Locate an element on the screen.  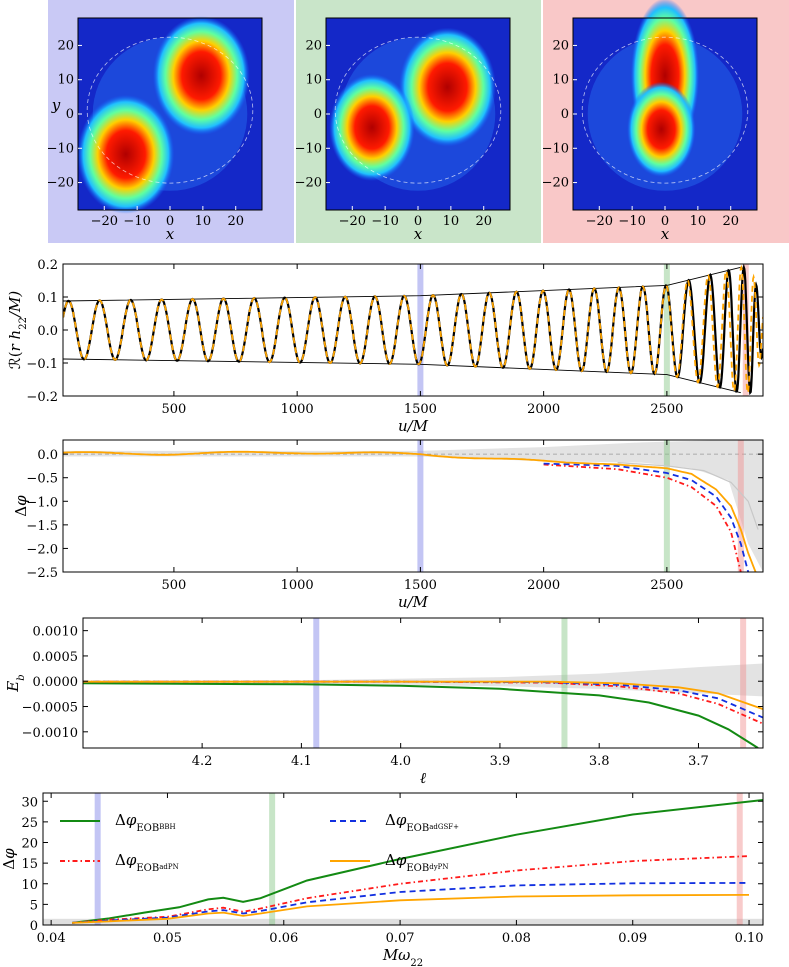
y-tick-label: −2.5 is located at coordinates (42, 573).